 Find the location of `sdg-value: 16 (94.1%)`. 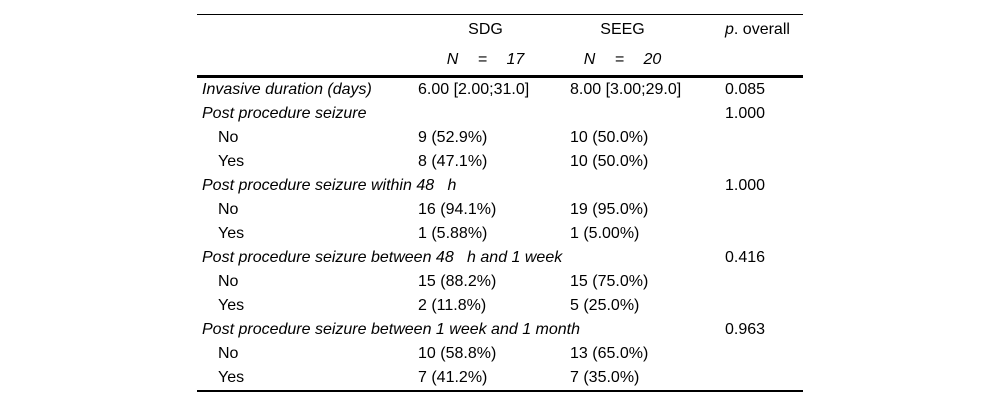

sdg-value: 16 (94.1%) is located at coordinates (457, 209).